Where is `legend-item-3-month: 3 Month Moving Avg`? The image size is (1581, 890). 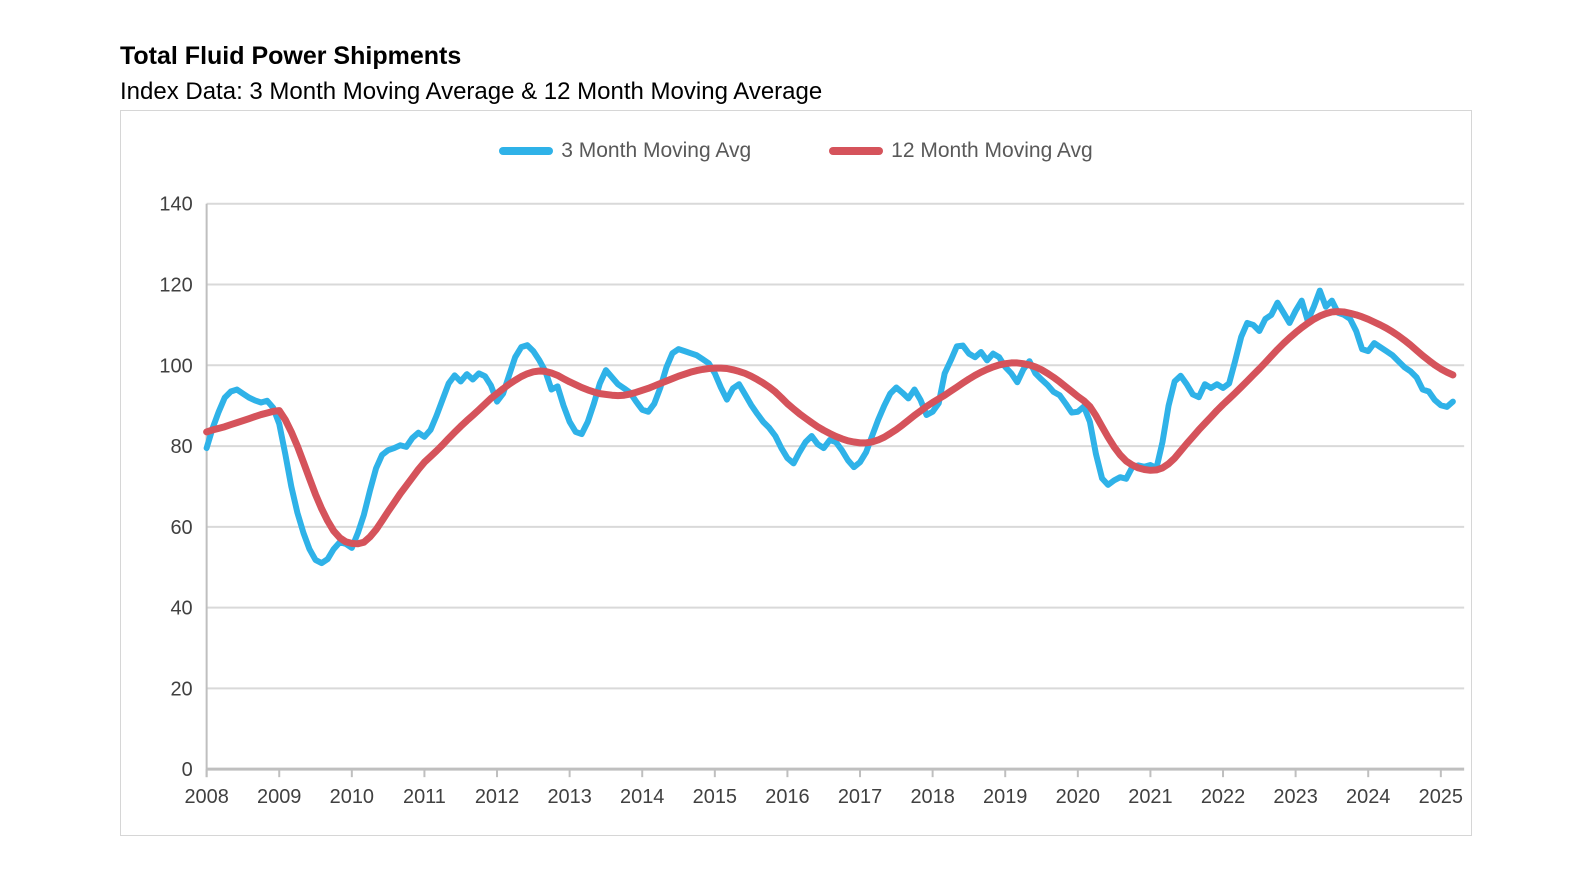 legend-item-3-month: 3 Month Moving Avg is located at coordinates (625, 151).